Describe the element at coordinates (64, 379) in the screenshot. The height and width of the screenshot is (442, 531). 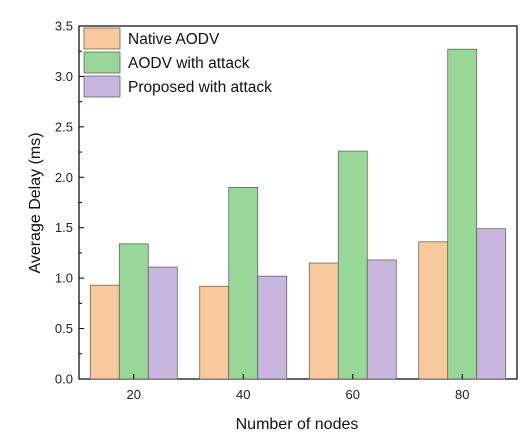
I see `y-tick-label: 0.0` at that location.